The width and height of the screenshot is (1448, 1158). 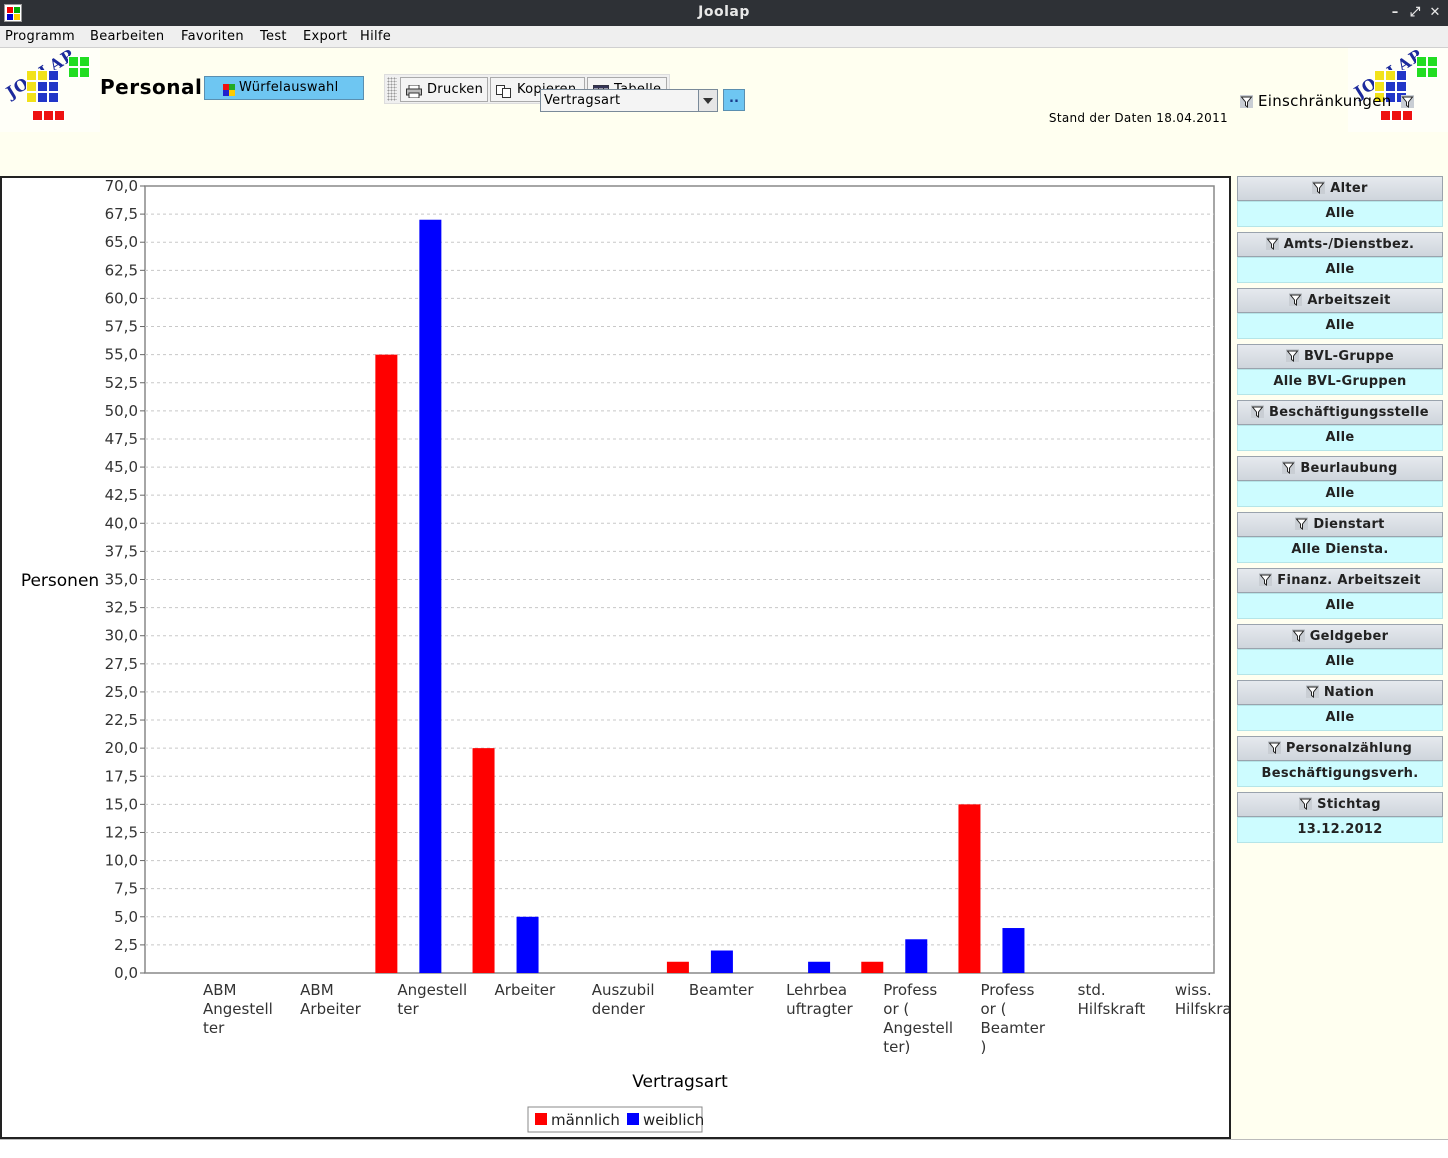 What do you see at coordinates (1395, 12) in the screenshot?
I see `minimize-icon: –` at bounding box center [1395, 12].